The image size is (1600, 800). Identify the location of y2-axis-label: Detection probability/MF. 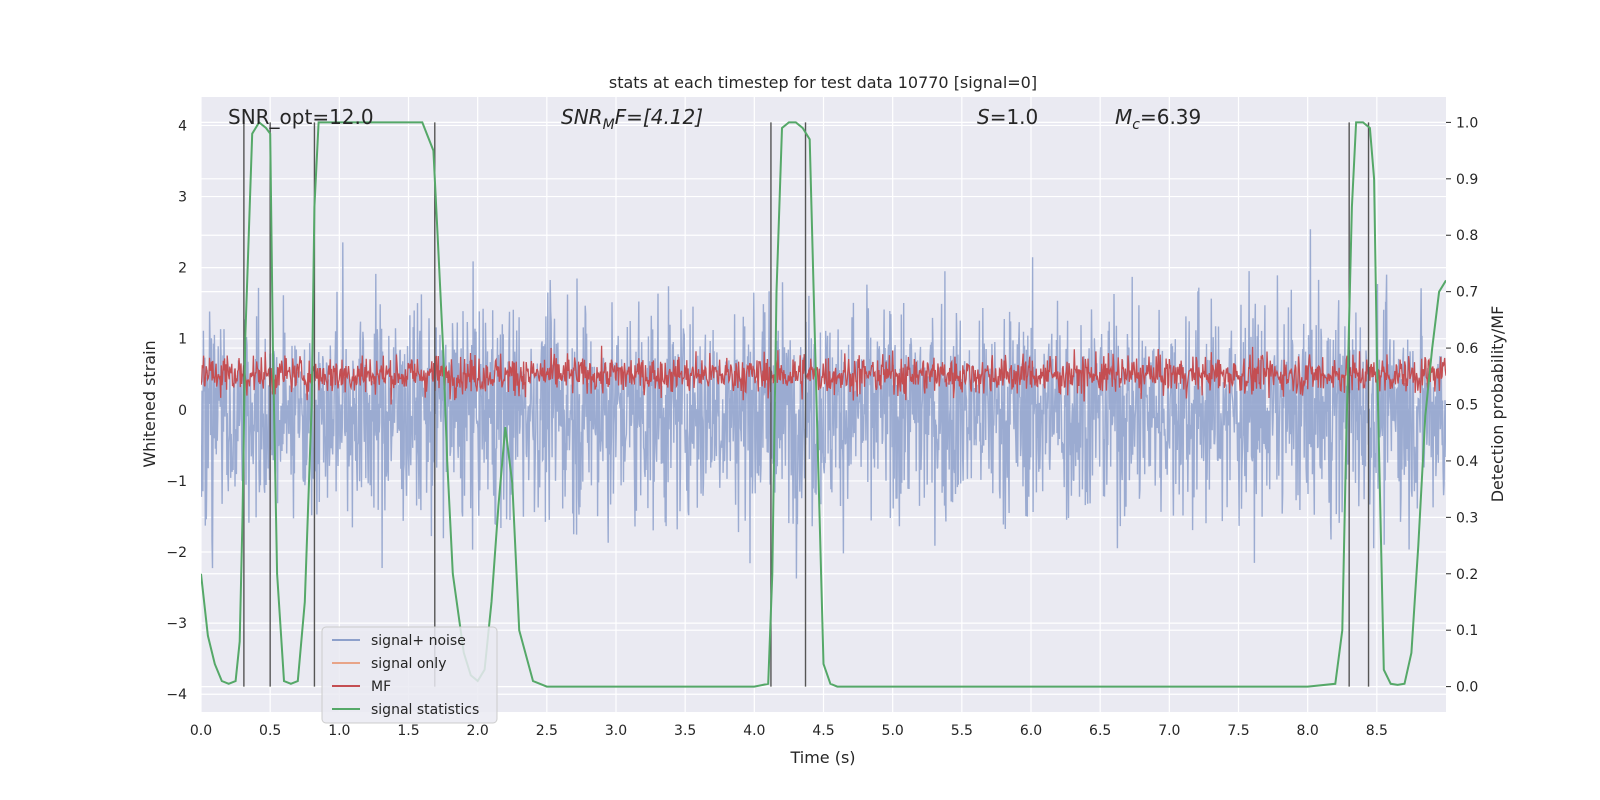
(1497, 404).